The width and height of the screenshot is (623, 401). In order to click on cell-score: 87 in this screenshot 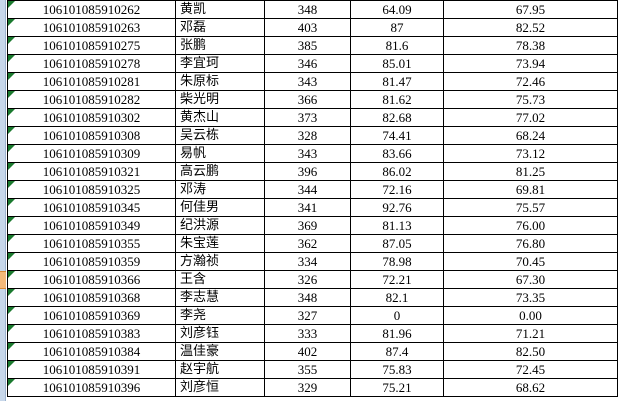, I will do `click(397, 27)`.